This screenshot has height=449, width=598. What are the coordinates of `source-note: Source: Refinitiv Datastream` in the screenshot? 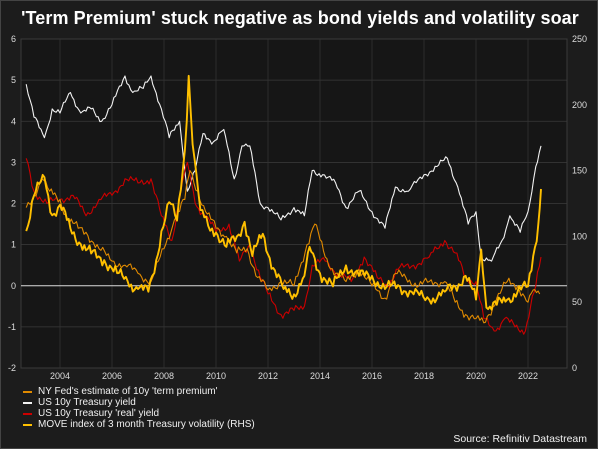 It's located at (520, 439).